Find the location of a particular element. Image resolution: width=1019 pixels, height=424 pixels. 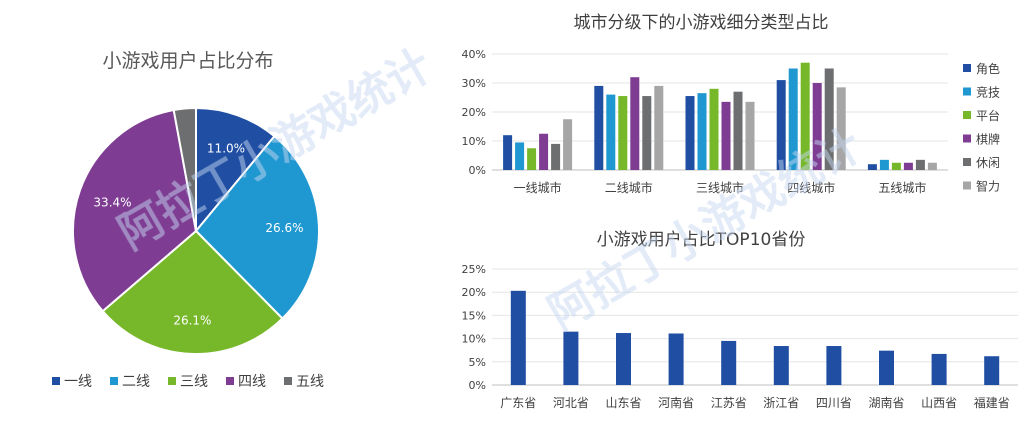

bar1-bar-智力-1 is located at coordinates (568, 144).